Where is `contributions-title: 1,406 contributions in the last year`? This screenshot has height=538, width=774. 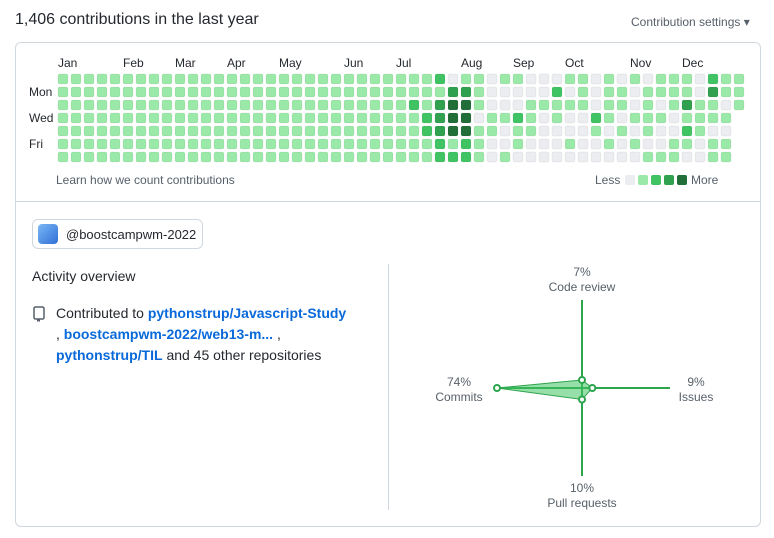 contributions-title: 1,406 contributions in the last year is located at coordinates (137, 19).